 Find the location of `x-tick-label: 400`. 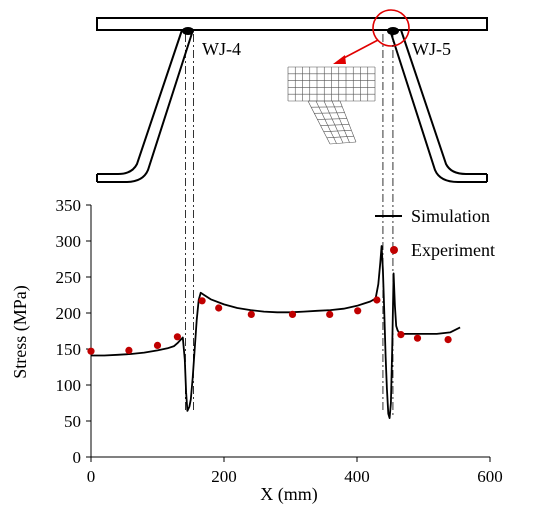

x-tick-label: 400 is located at coordinates (357, 476).